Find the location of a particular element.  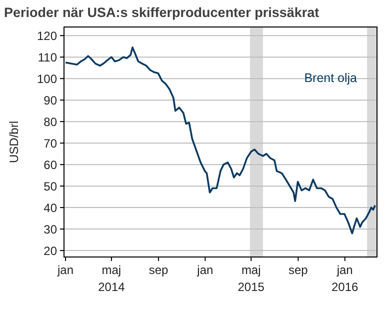

y-tick-label: 40 is located at coordinates (51, 207).